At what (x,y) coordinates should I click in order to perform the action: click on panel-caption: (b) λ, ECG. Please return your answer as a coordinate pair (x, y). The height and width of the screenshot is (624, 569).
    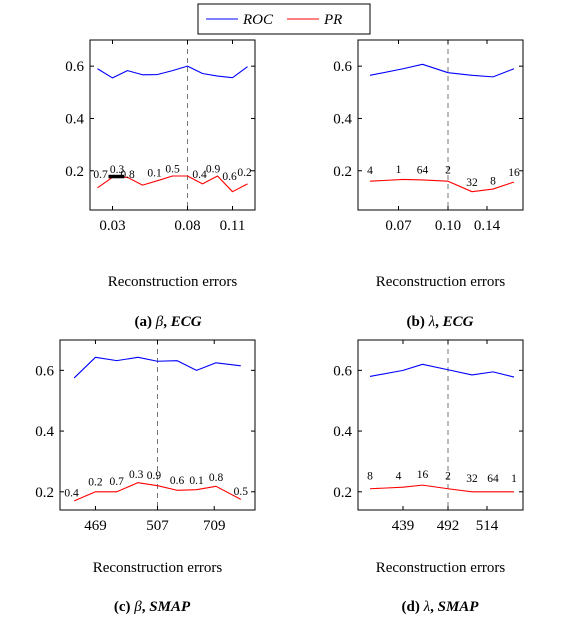
    Looking at the image, I should click on (440, 322).